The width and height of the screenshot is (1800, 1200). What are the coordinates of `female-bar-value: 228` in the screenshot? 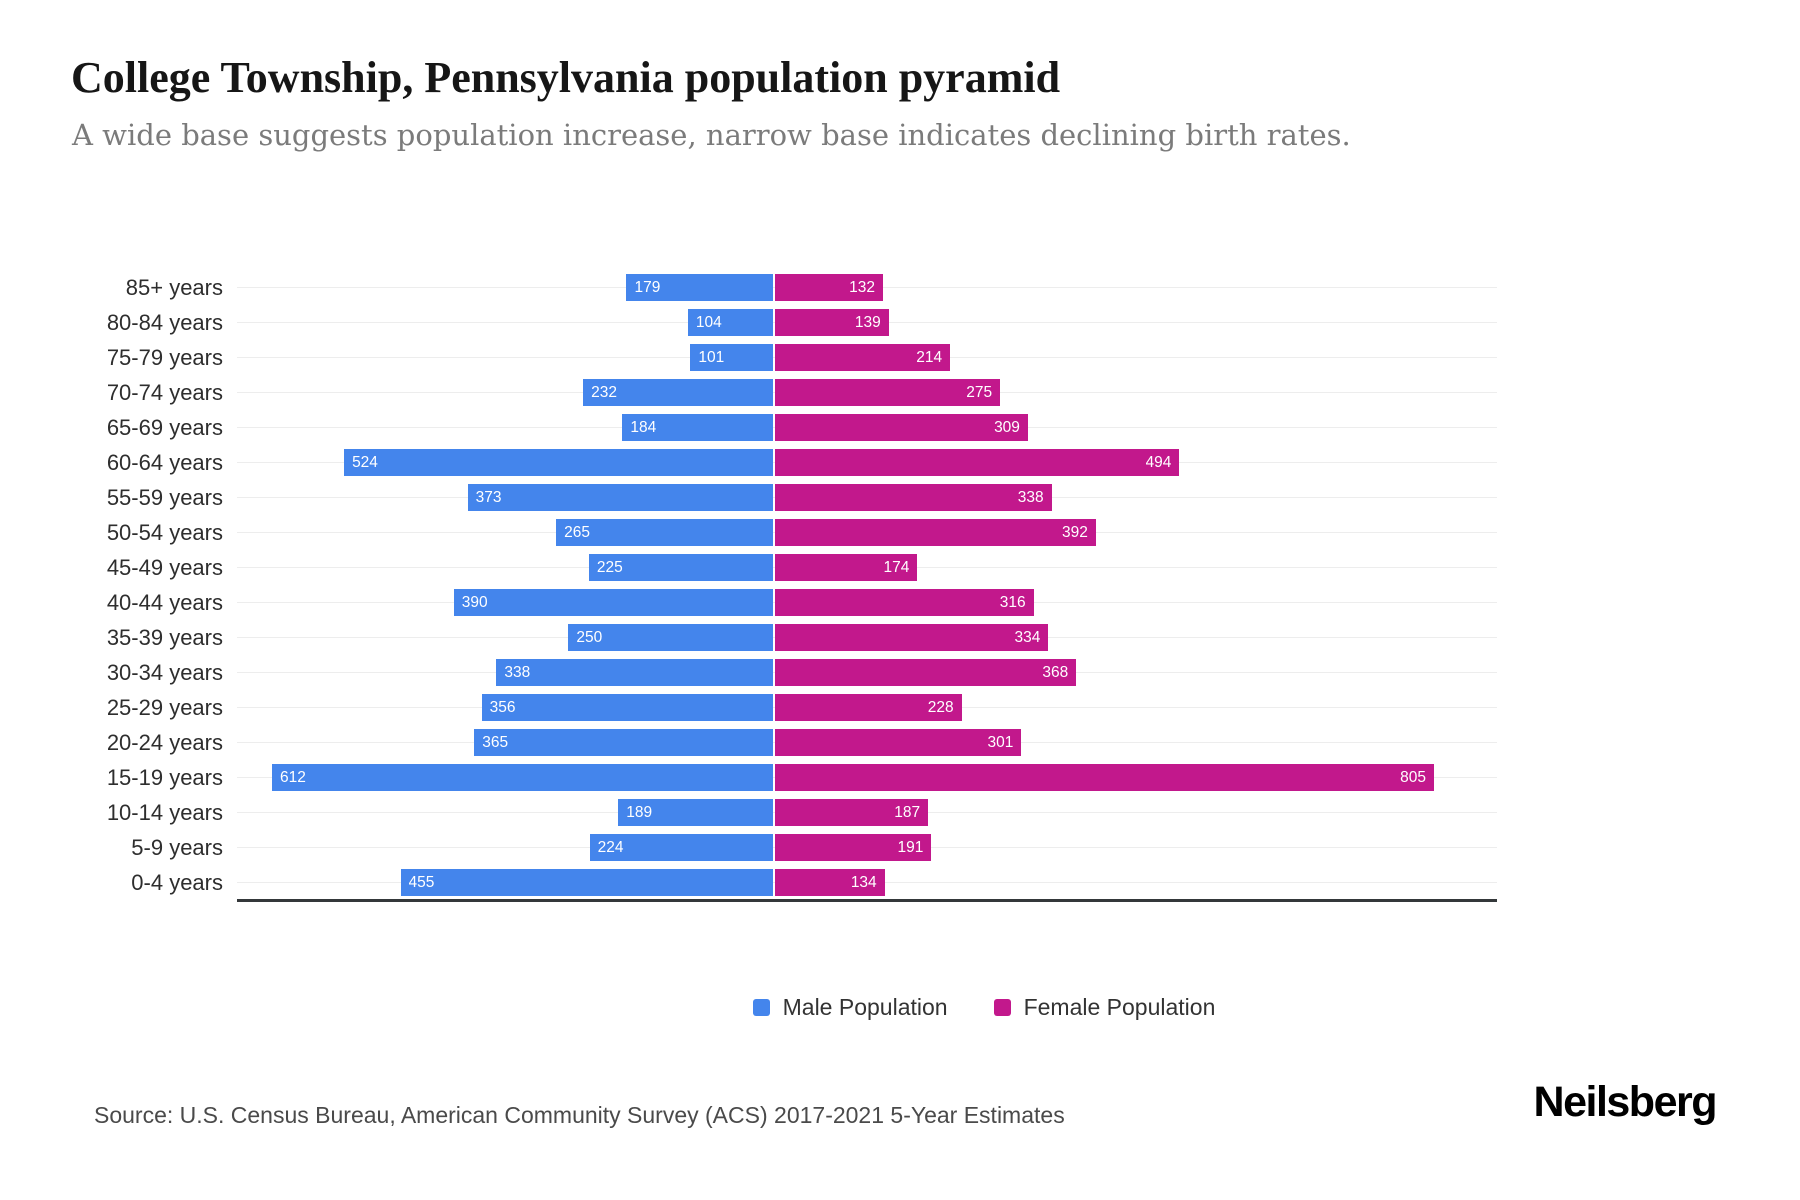 It's located at (940, 707).